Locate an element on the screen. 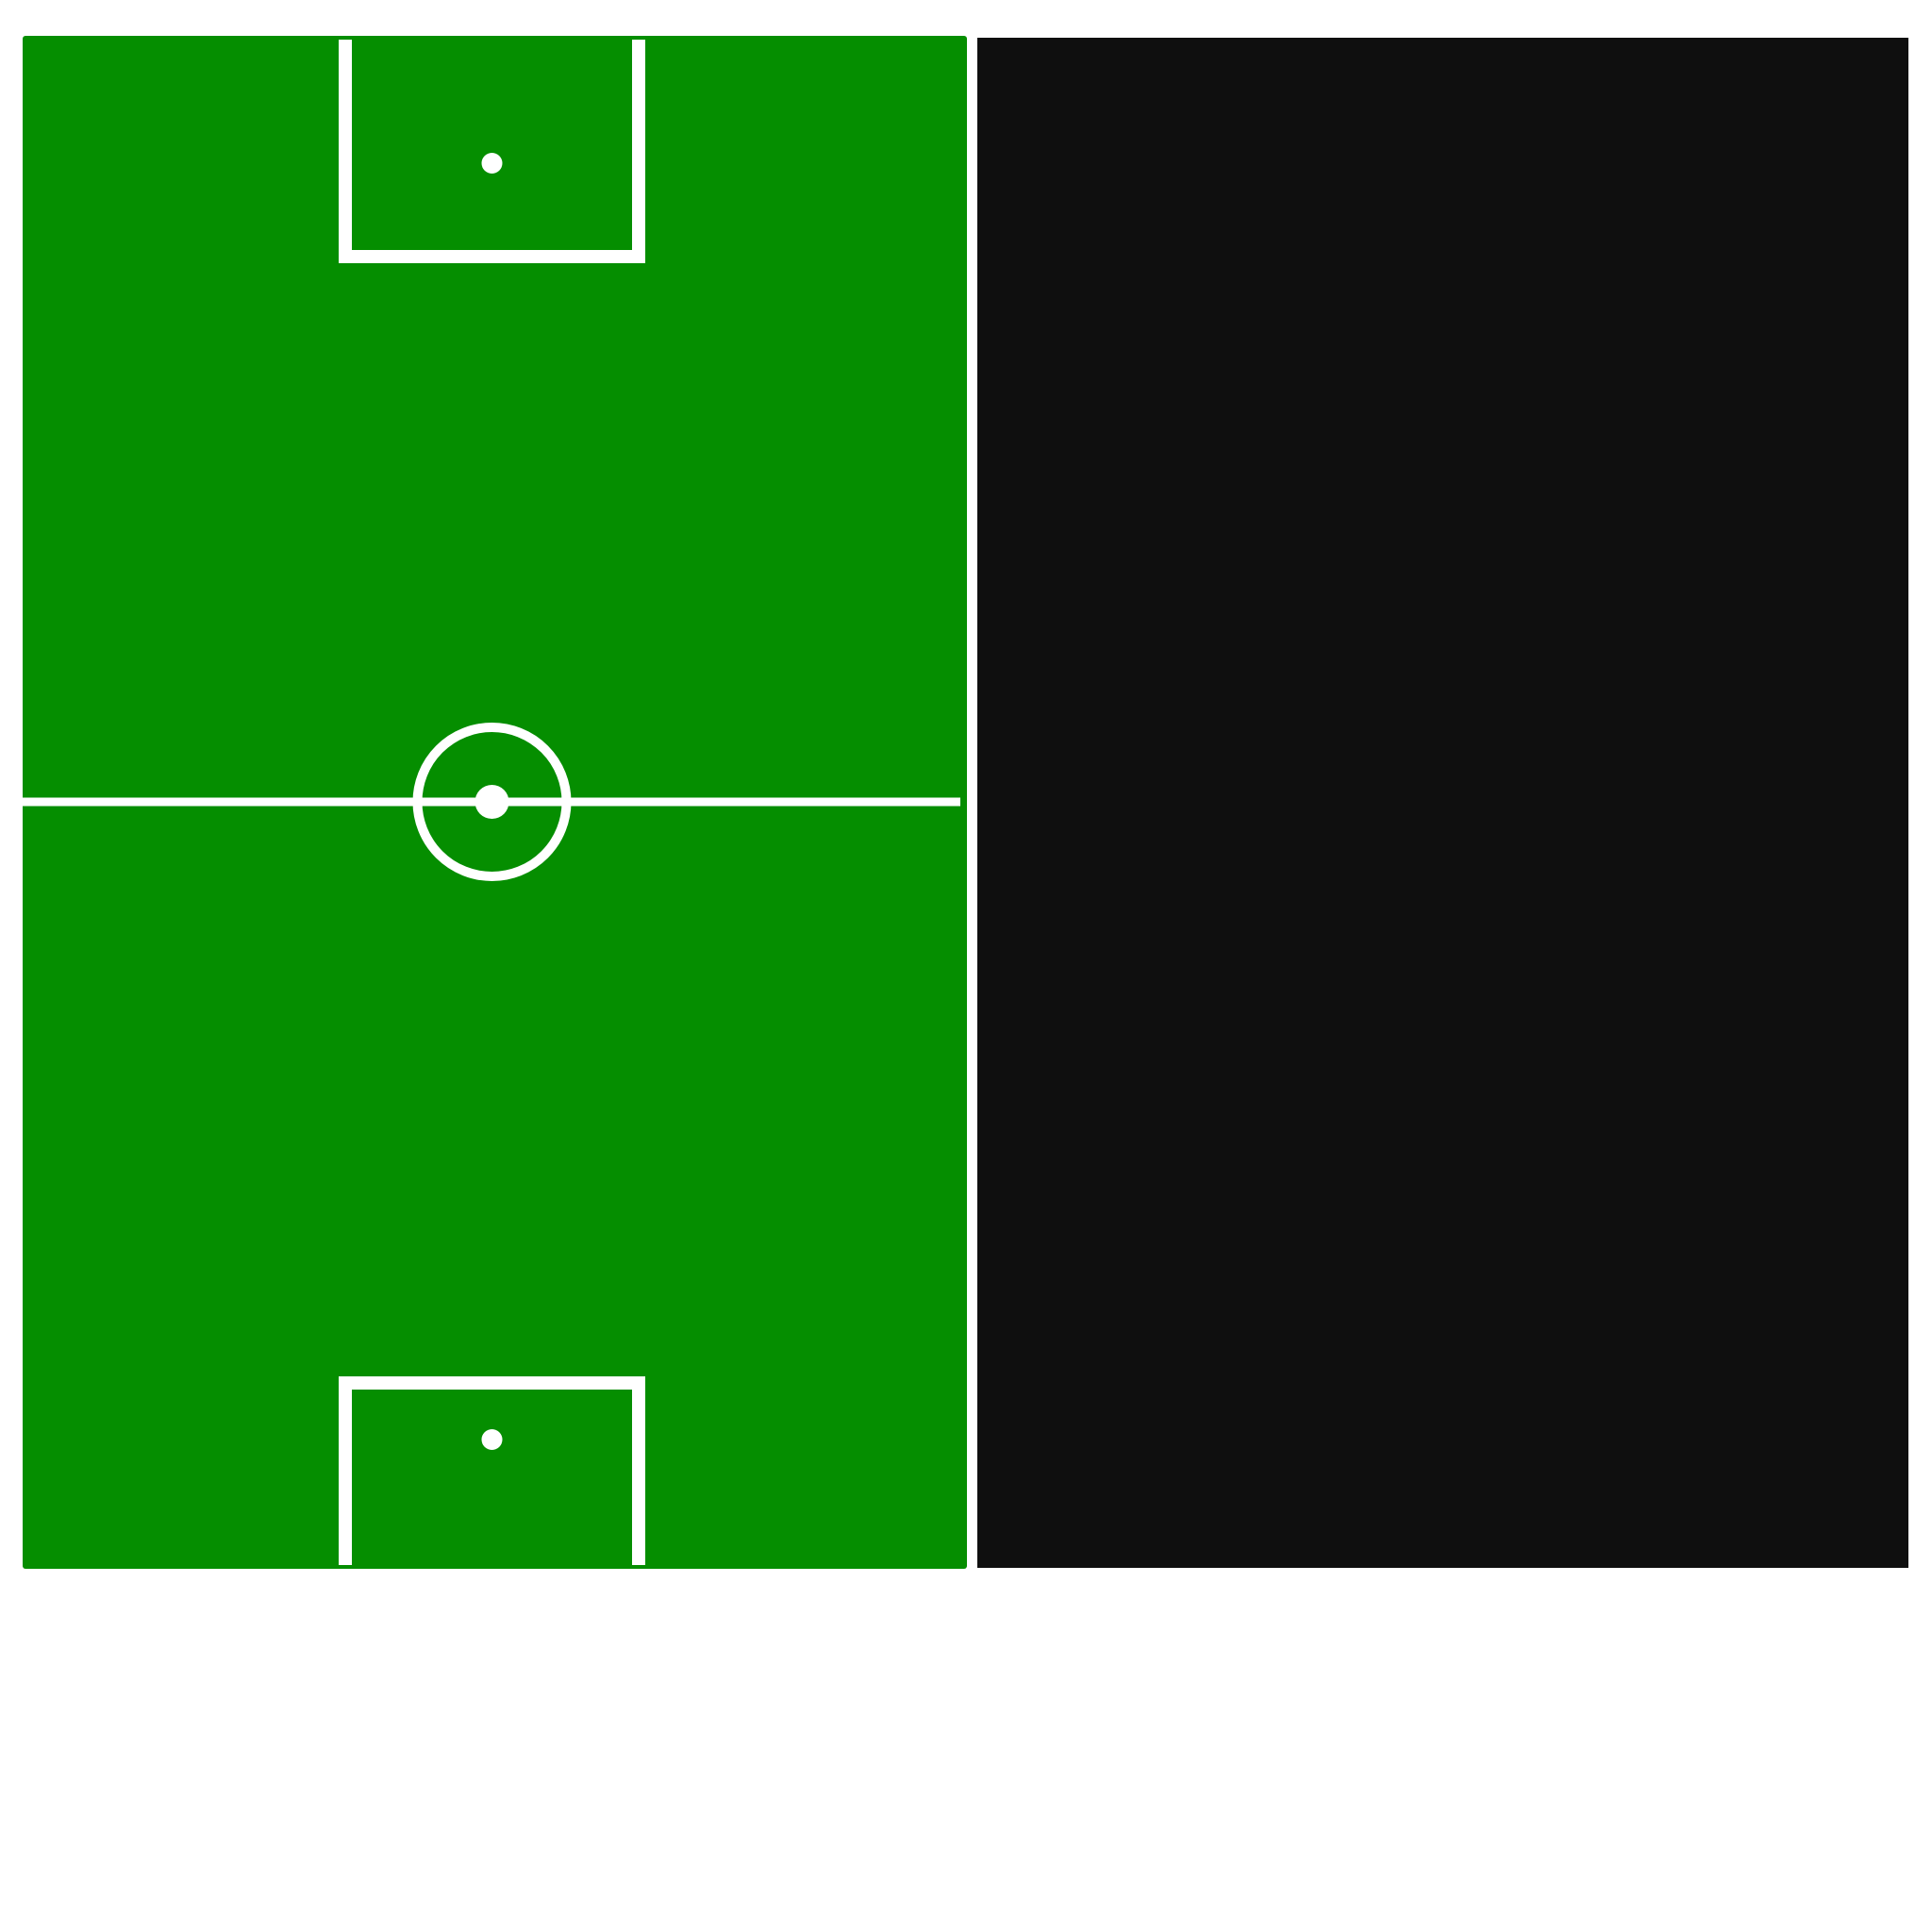 The image size is (1932, 1932). penalty-spot-top-icon is located at coordinates (492, 163).